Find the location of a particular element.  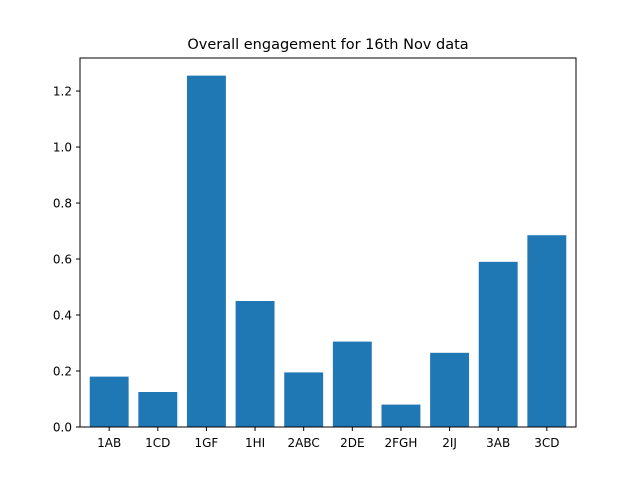

x-tick-label: 2DE is located at coordinates (352, 443).